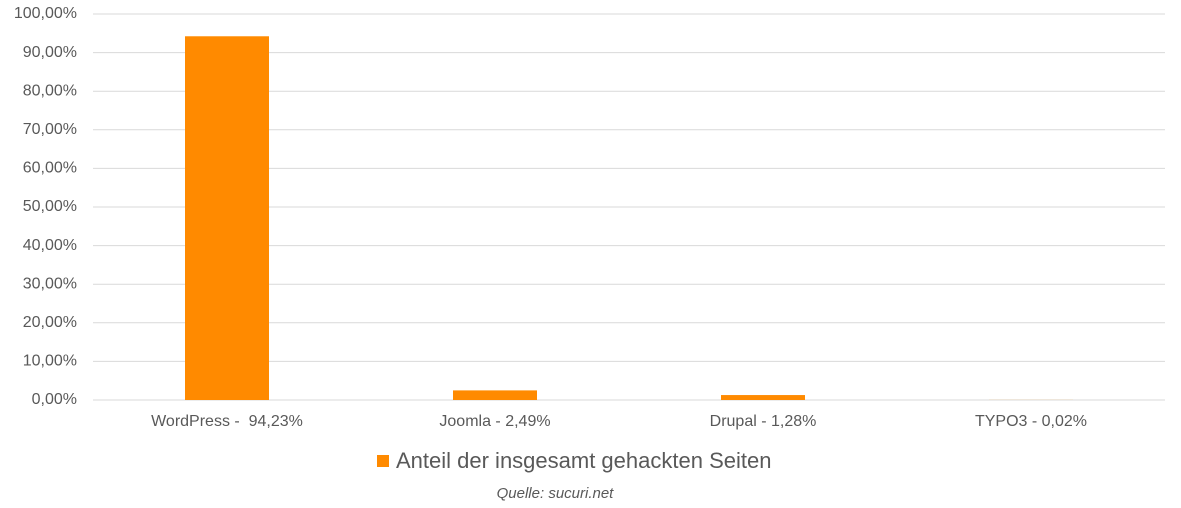 Image resolution: width=1181 pixels, height=508 pixels. I want to click on legend-swatch, so click(383, 461).